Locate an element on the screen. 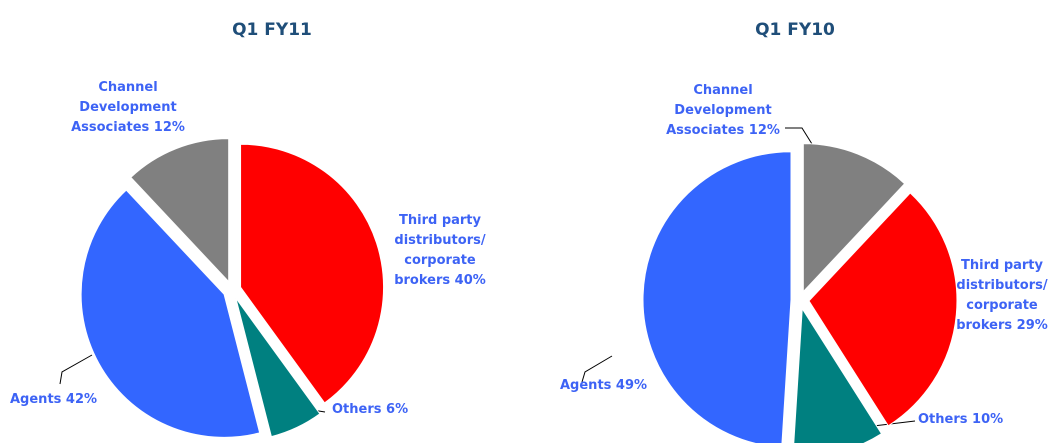 The height and width of the screenshot is (443, 1056). slice-value: 42% is located at coordinates (81, 399).